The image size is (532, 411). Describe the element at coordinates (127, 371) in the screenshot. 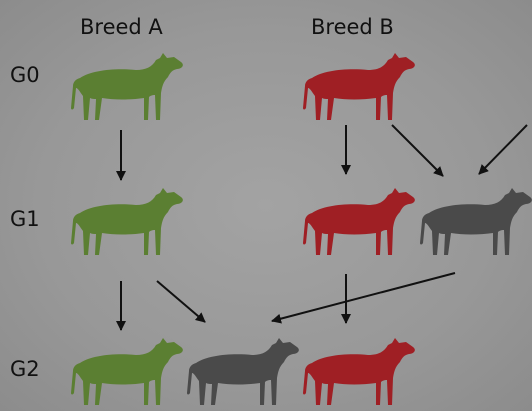

I see `cow-icon-g2-breed-a` at that location.